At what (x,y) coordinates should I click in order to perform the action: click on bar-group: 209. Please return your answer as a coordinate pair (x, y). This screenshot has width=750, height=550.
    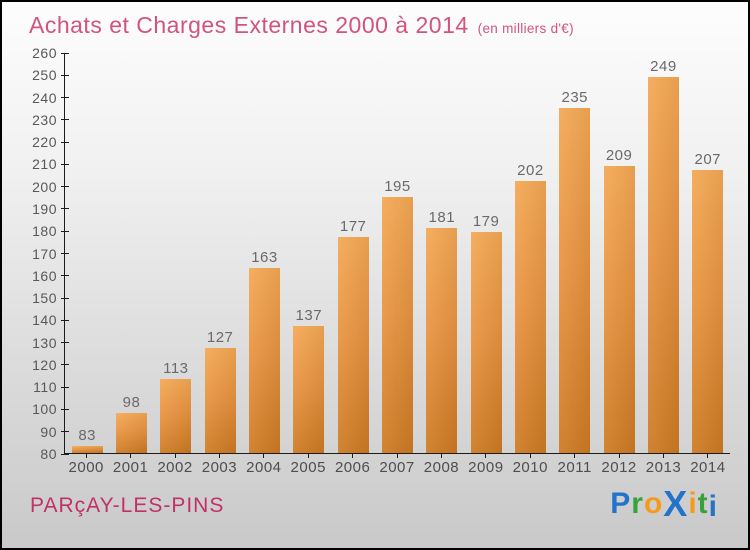
    Looking at the image, I should click on (619, 300).